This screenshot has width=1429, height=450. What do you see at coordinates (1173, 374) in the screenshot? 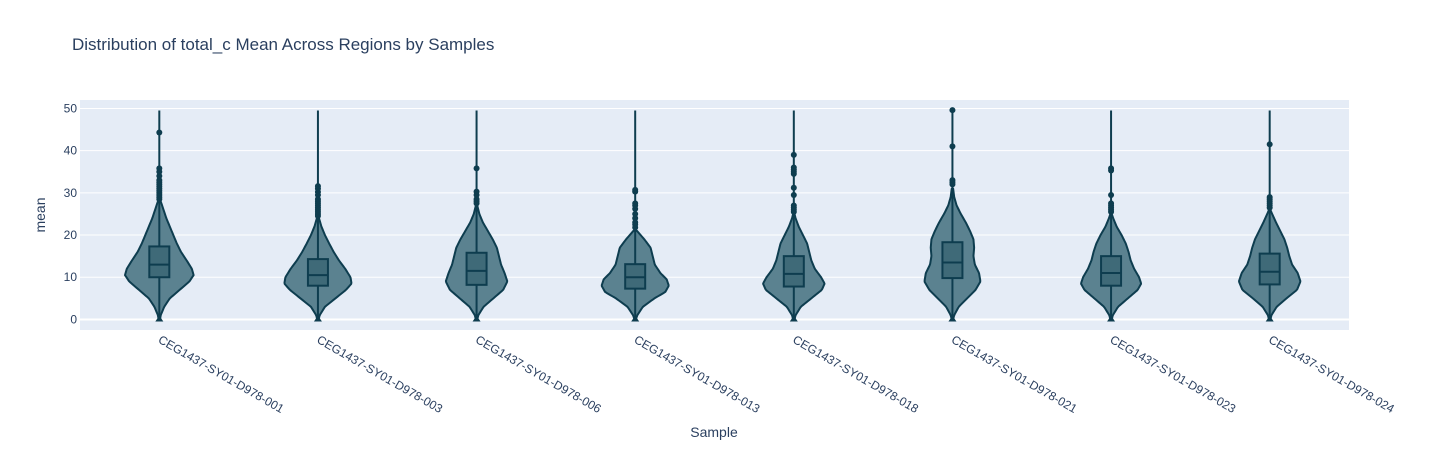
I see `x-tick-label: CEG1437-SY01-D978-023` at bounding box center [1173, 374].